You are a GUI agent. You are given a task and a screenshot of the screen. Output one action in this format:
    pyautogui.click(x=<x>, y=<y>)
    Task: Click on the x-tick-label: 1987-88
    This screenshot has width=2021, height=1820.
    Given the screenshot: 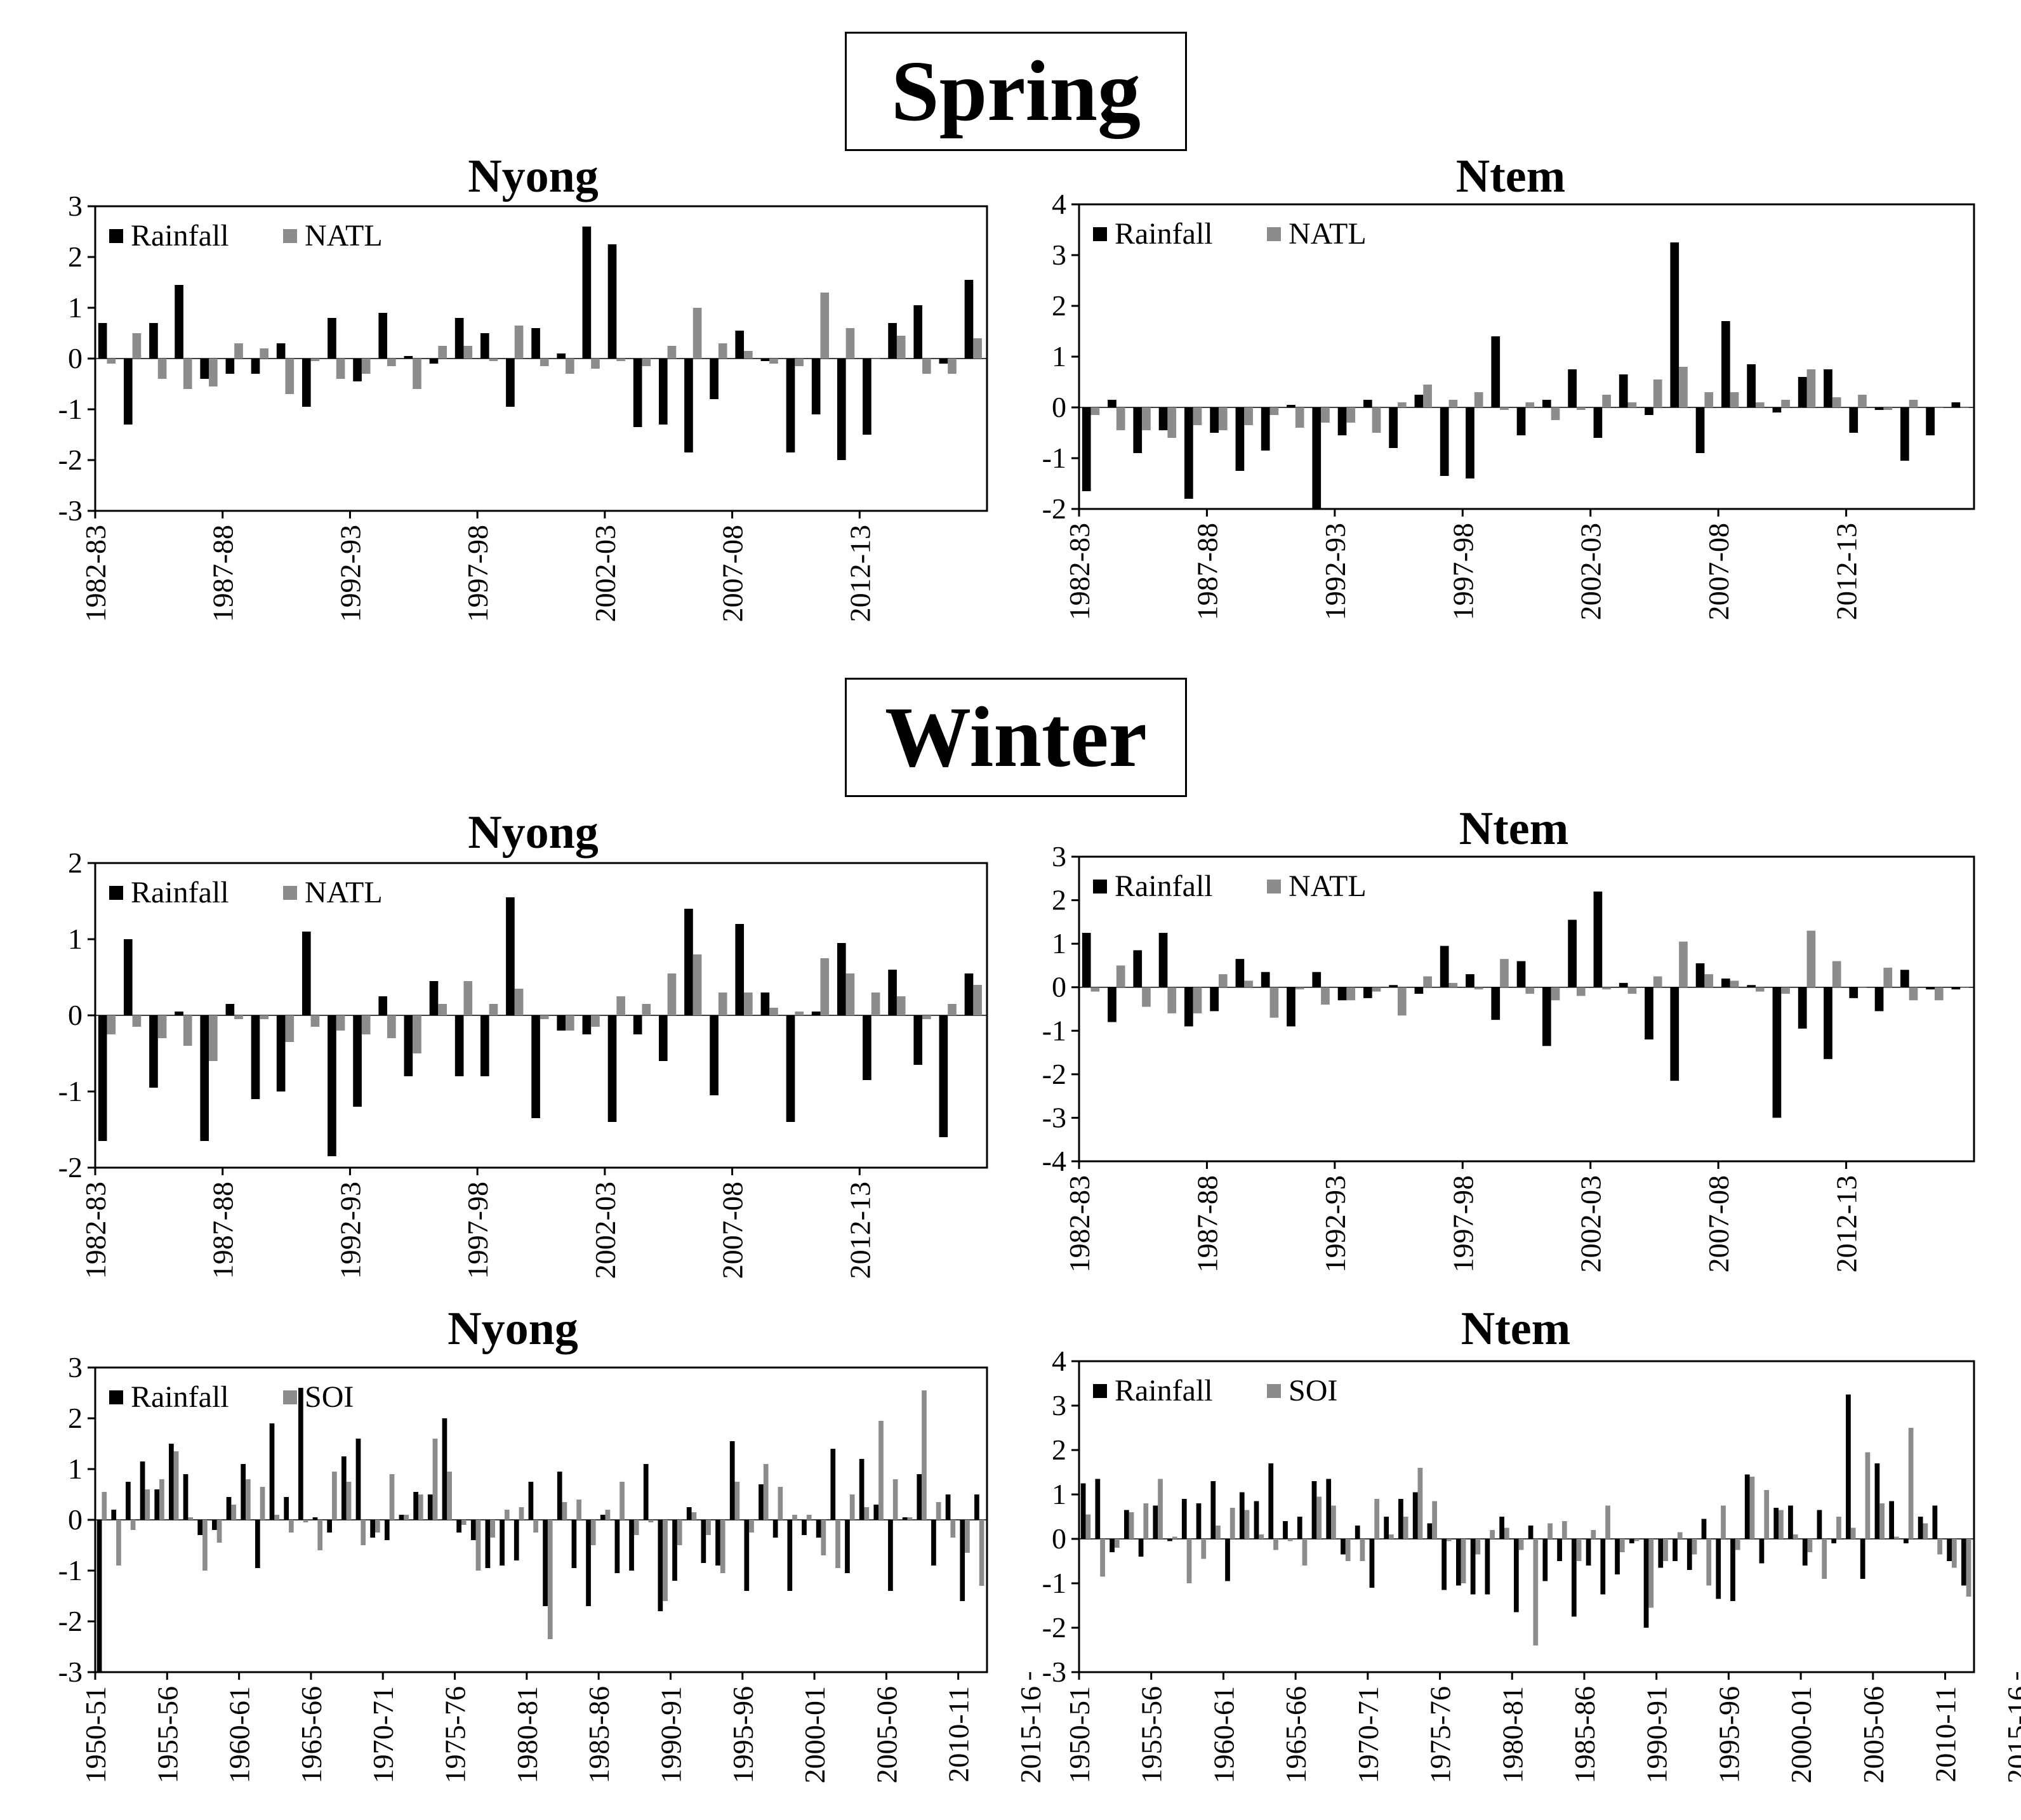 What is the action you would take?
    pyautogui.click(x=223, y=573)
    